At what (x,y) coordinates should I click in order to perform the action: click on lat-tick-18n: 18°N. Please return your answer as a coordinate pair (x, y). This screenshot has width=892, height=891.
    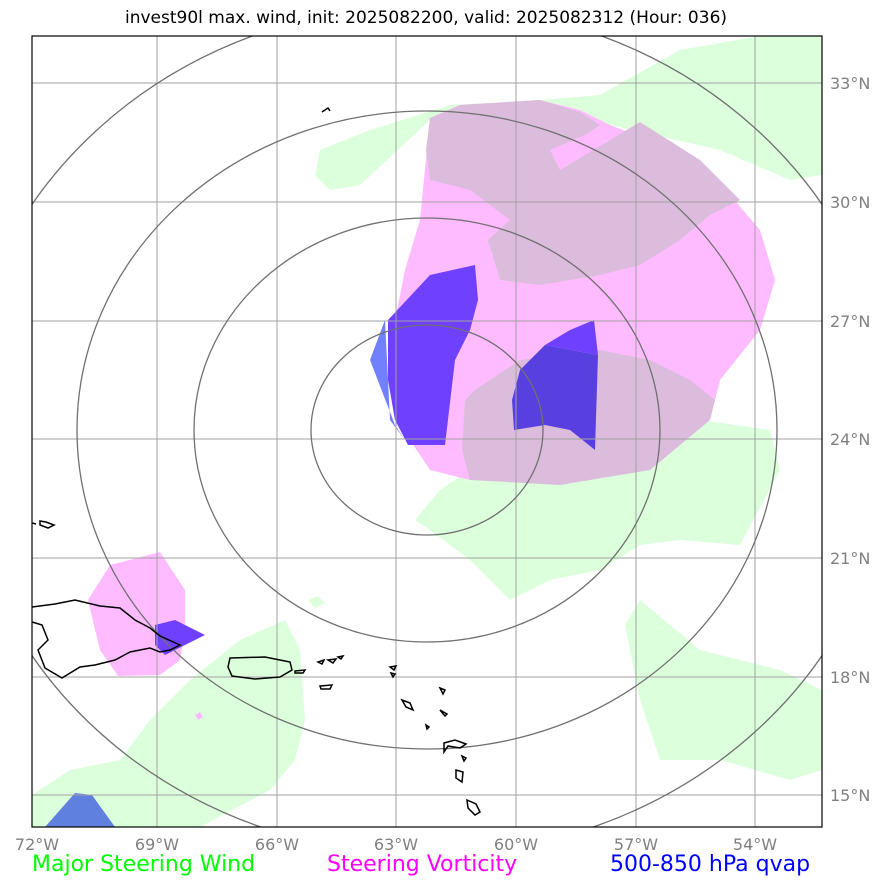
    Looking at the image, I should click on (850, 677).